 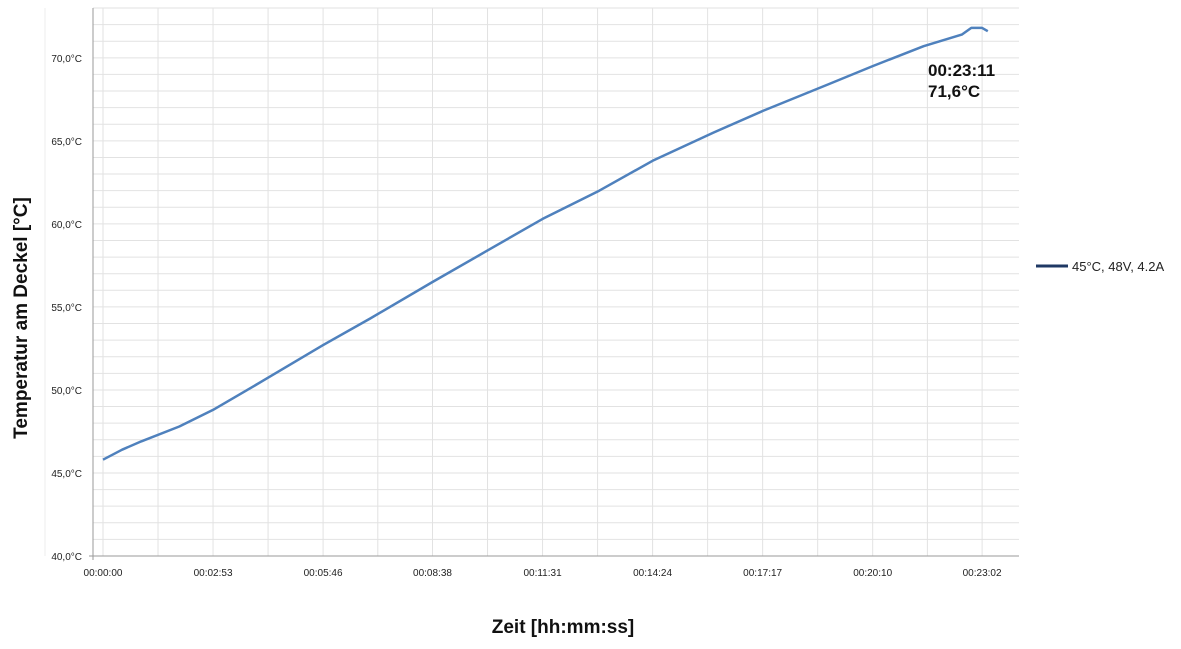 What do you see at coordinates (1118, 266) in the screenshot?
I see `legend-label: 45°C, 48V, 4.2A` at bounding box center [1118, 266].